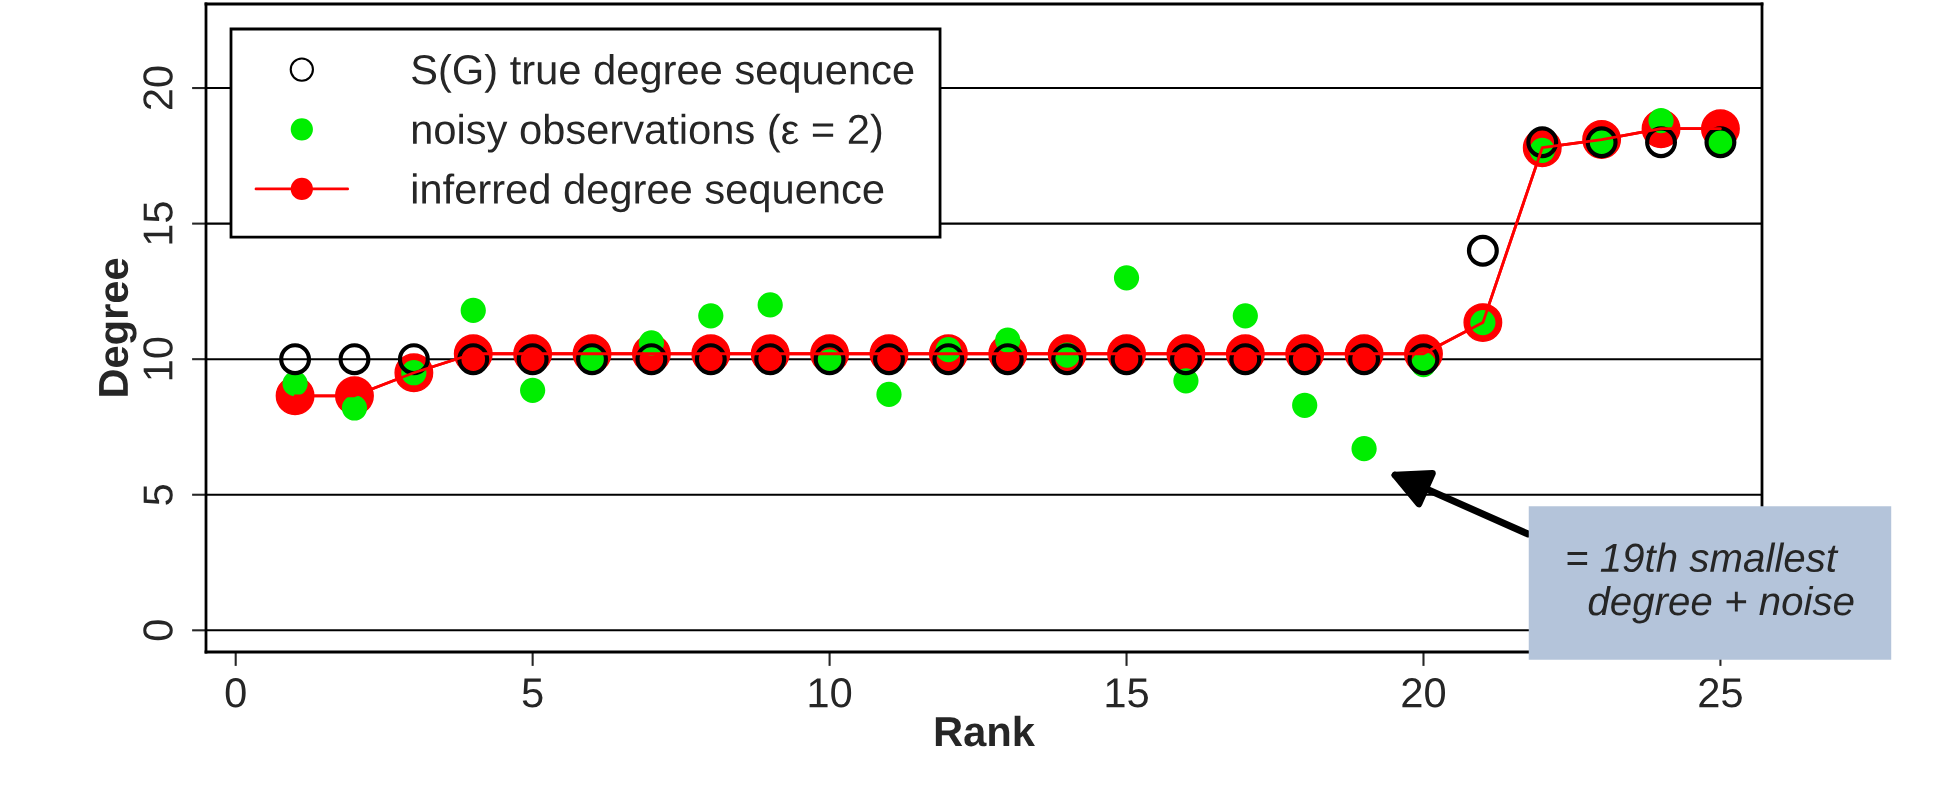 The width and height of the screenshot is (1959, 790). What do you see at coordinates (158, 630) in the screenshot?
I see `y-tick-label: 0` at bounding box center [158, 630].